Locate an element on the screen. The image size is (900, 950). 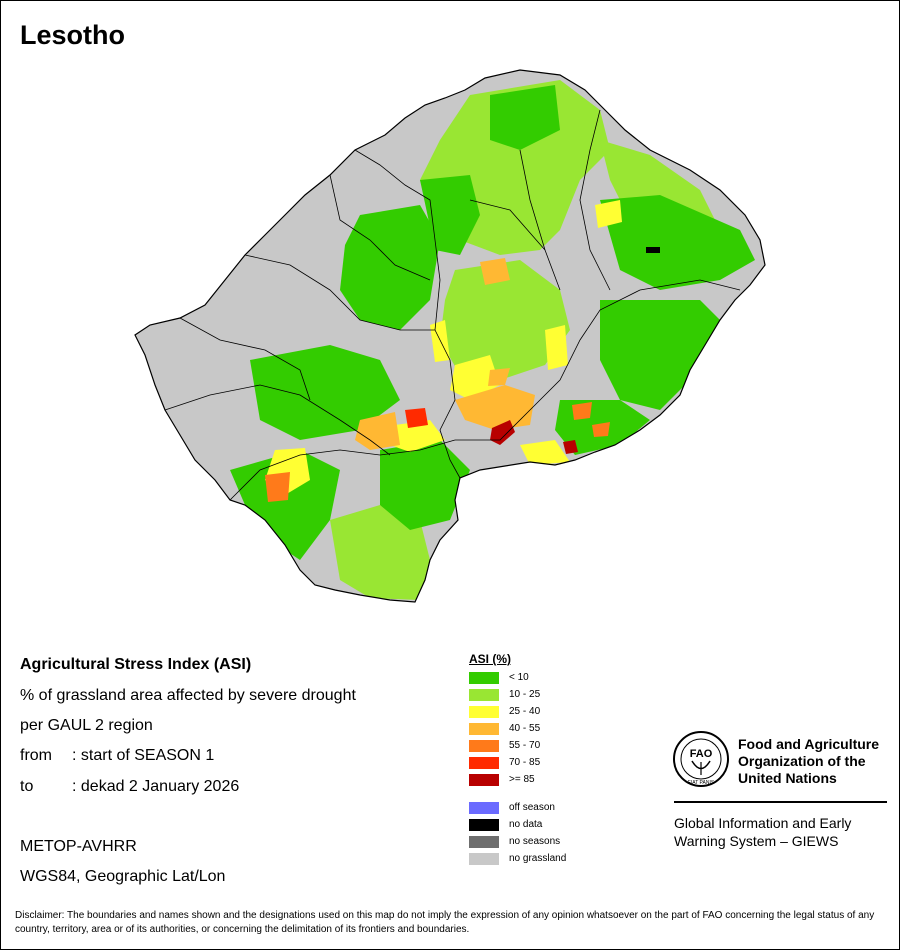
giews-line-2: Warning System – GIEWS is located at coordinates (756, 841).